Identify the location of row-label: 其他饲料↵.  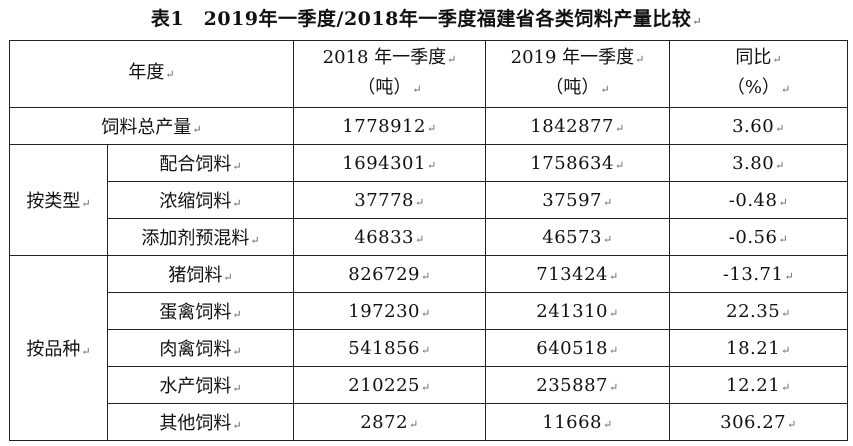
(200, 422).